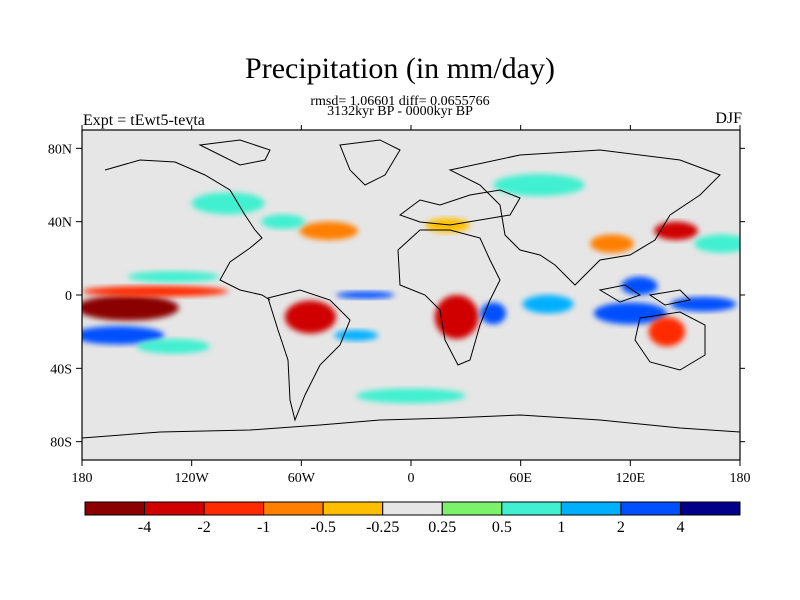 The height and width of the screenshot is (600, 800). I want to click on anomaly-atlantic-itcz-wet, so click(365, 295).